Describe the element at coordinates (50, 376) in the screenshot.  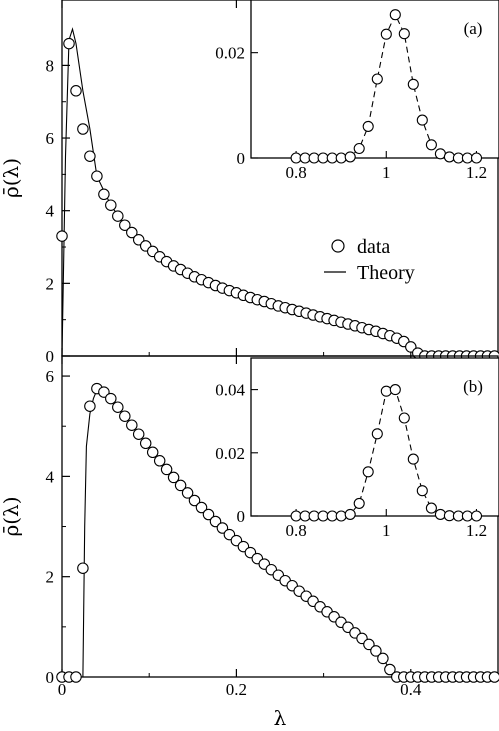
I see `panel-b-ytick-label: 6` at that location.